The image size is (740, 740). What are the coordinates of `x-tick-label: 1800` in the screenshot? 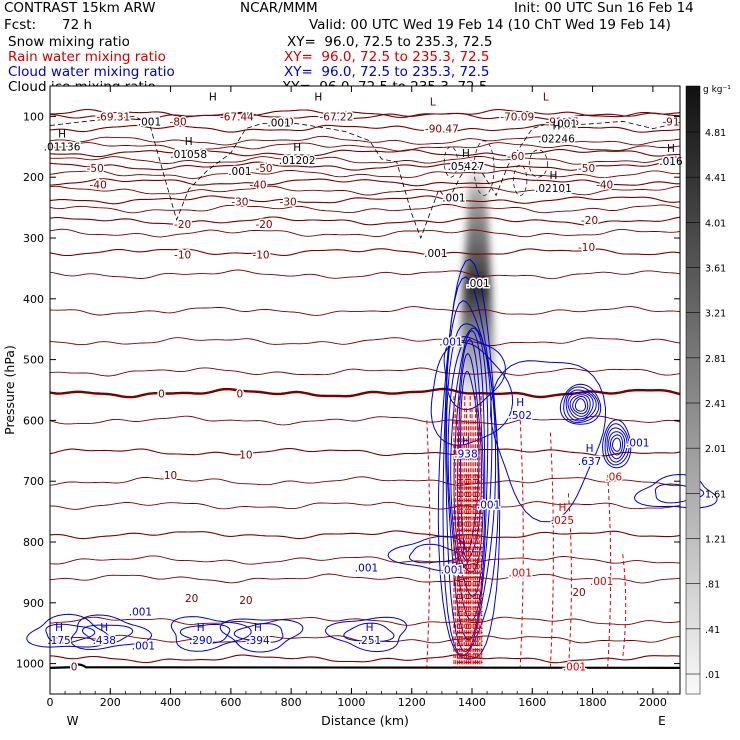 It's located at (593, 702).